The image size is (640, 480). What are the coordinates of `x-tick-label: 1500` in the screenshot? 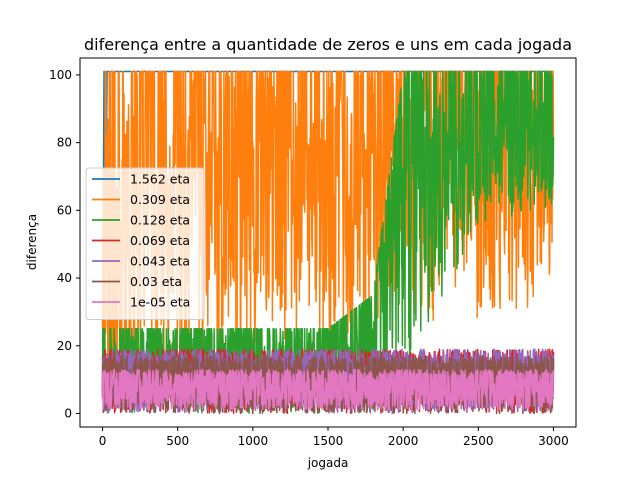 It's located at (328, 441).